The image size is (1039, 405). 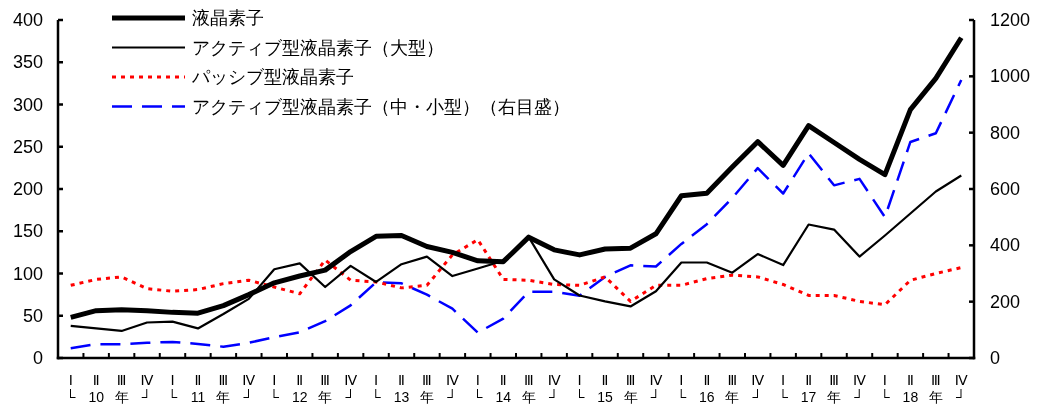 I want to click on legend-label: アクティブ型液晶素子（大型）, so click(x=318, y=47).